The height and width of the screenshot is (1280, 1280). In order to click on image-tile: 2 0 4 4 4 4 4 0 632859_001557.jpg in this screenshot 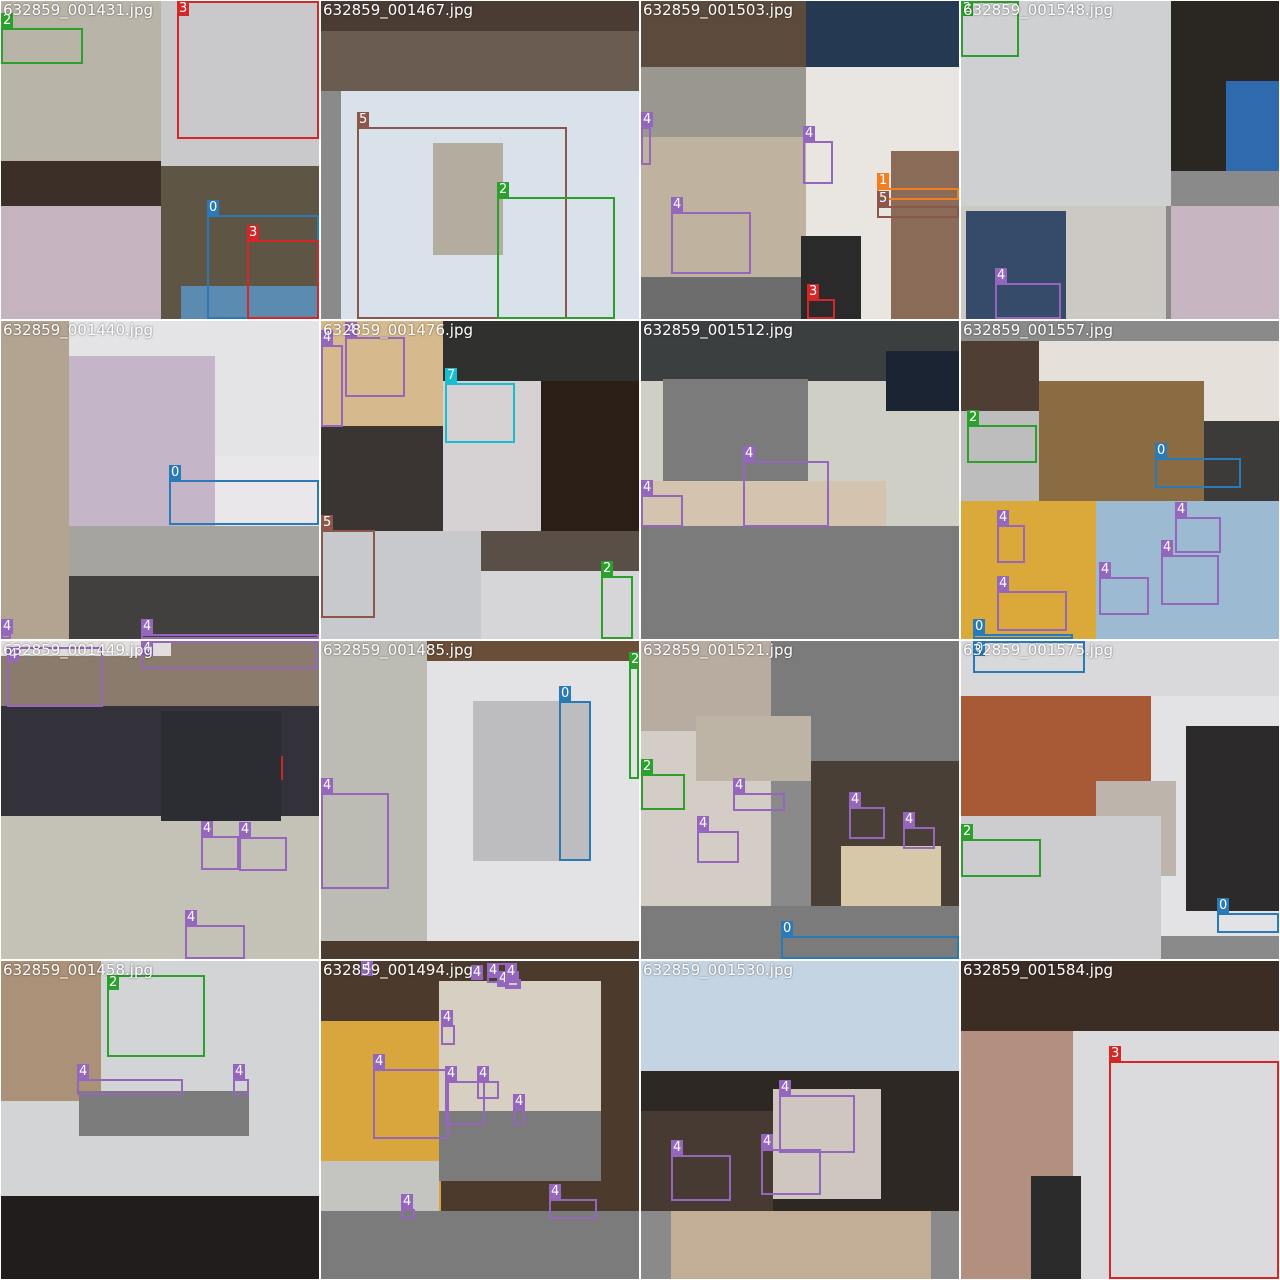, I will do `click(1120, 480)`.